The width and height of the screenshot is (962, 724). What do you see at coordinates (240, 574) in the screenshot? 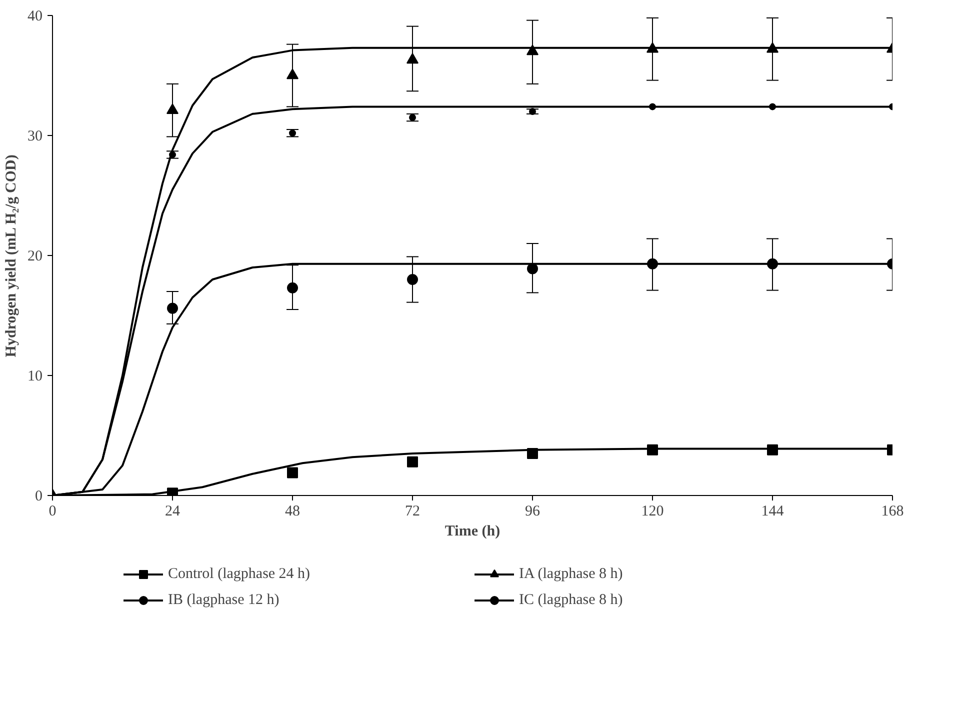
I see `legend-label: Control (lagphase 24 h)` at bounding box center [240, 574].